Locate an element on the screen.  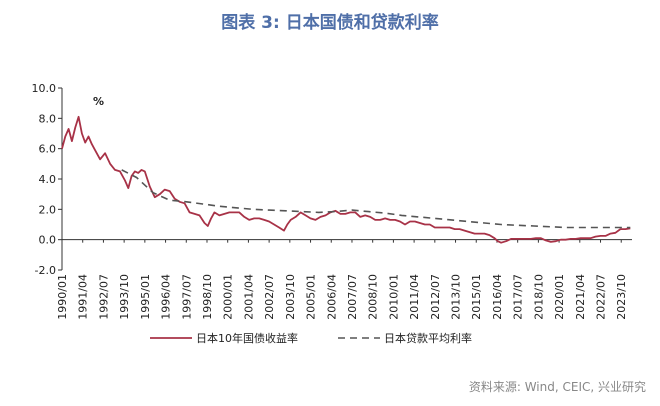
y-tick-label: 4.0 is located at coordinates (48, 179).